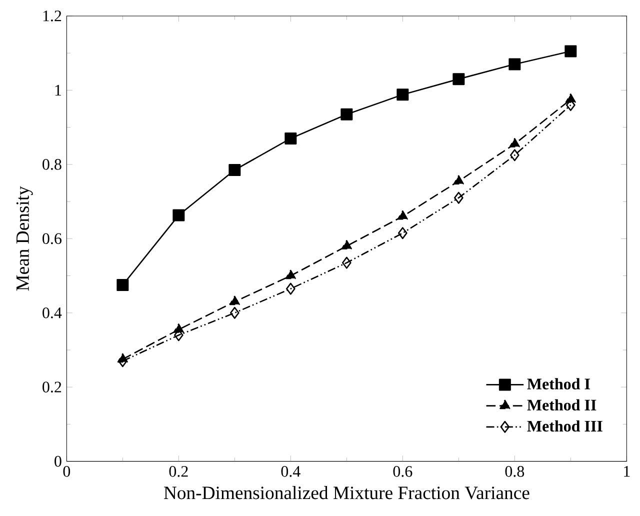 The height and width of the screenshot is (516, 640). Describe the element at coordinates (52, 164) in the screenshot. I see `y-tick-label: 0.8` at that location.